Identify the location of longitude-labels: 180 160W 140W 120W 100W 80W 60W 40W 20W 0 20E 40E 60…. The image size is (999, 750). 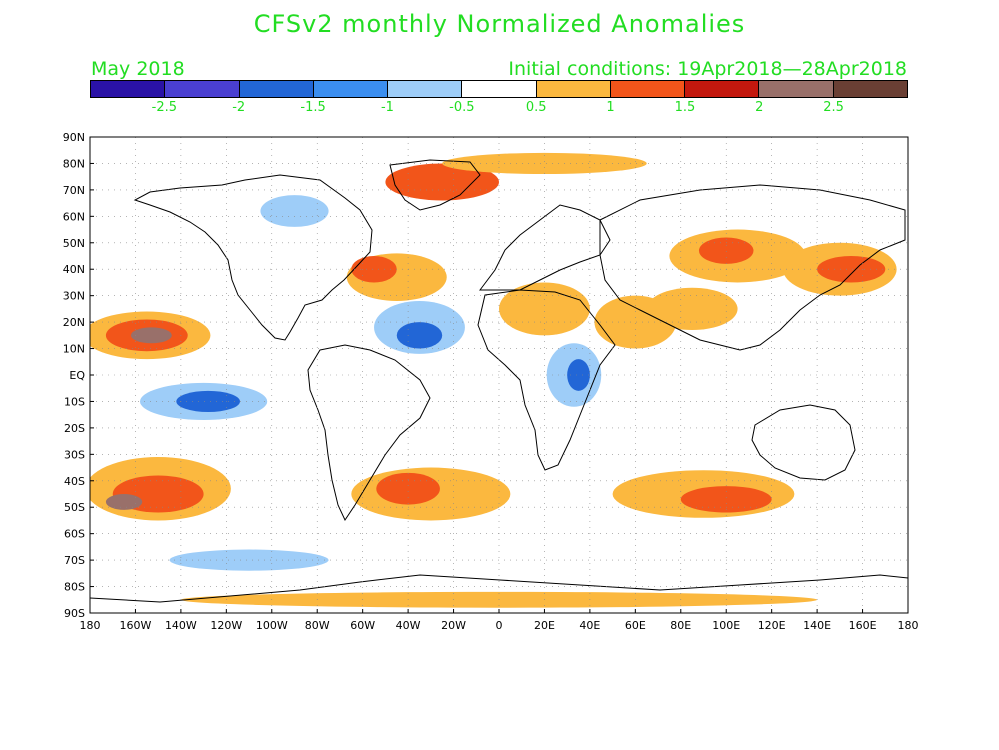
(499, 620).